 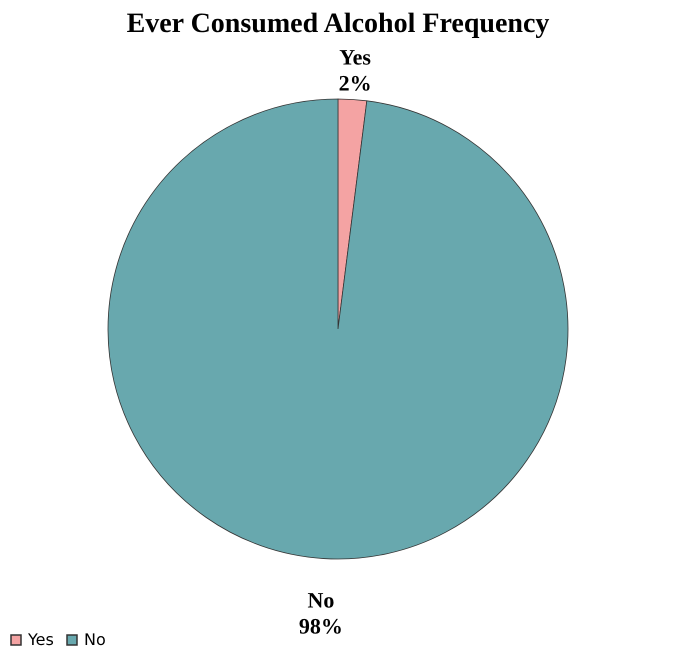 What do you see at coordinates (355, 83) in the screenshot?
I see `data-label: 2%` at bounding box center [355, 83].